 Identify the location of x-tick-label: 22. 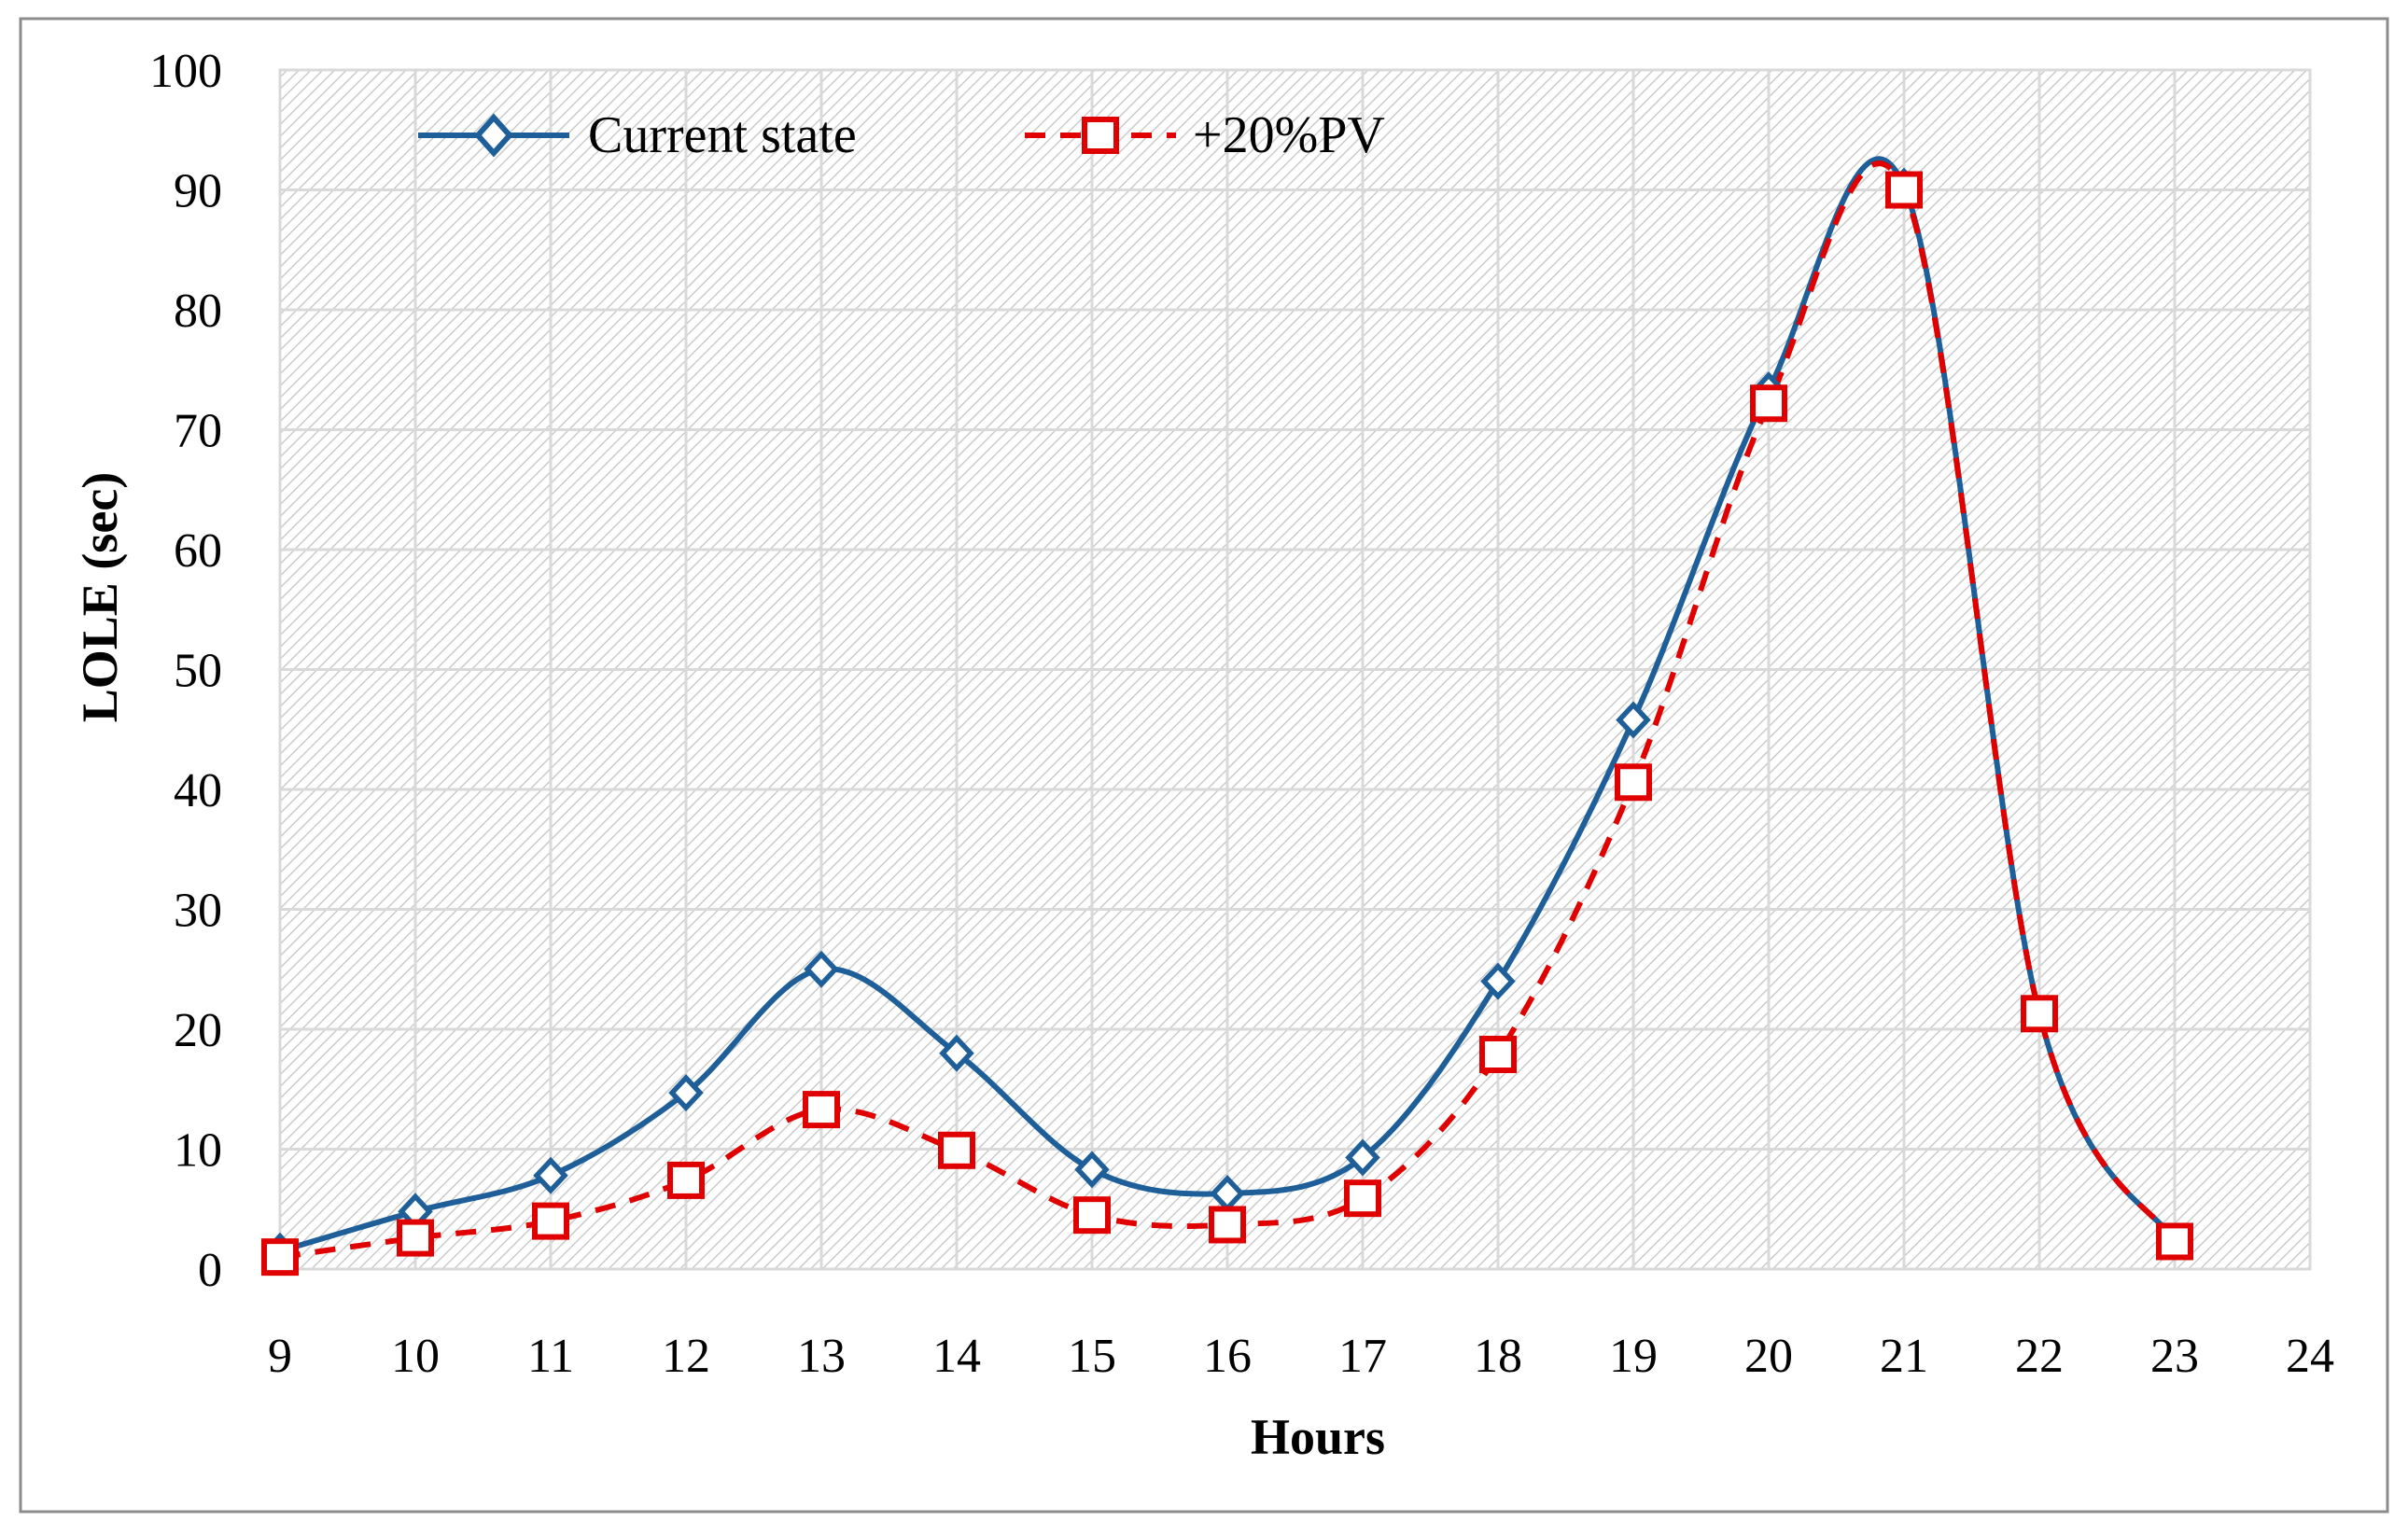
(2040, 1357).